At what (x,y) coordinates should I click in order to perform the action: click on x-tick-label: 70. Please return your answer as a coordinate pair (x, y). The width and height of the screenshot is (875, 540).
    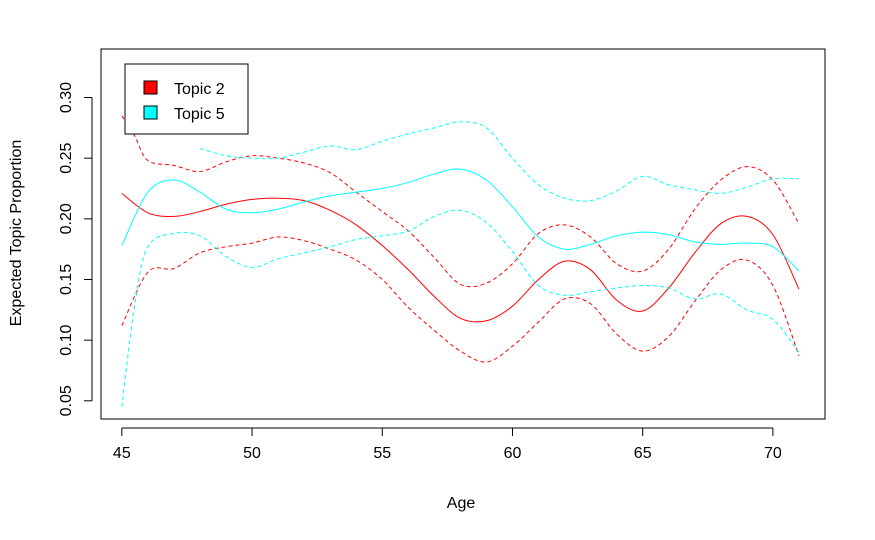
    Looking at the image, I should click on (773, 453).